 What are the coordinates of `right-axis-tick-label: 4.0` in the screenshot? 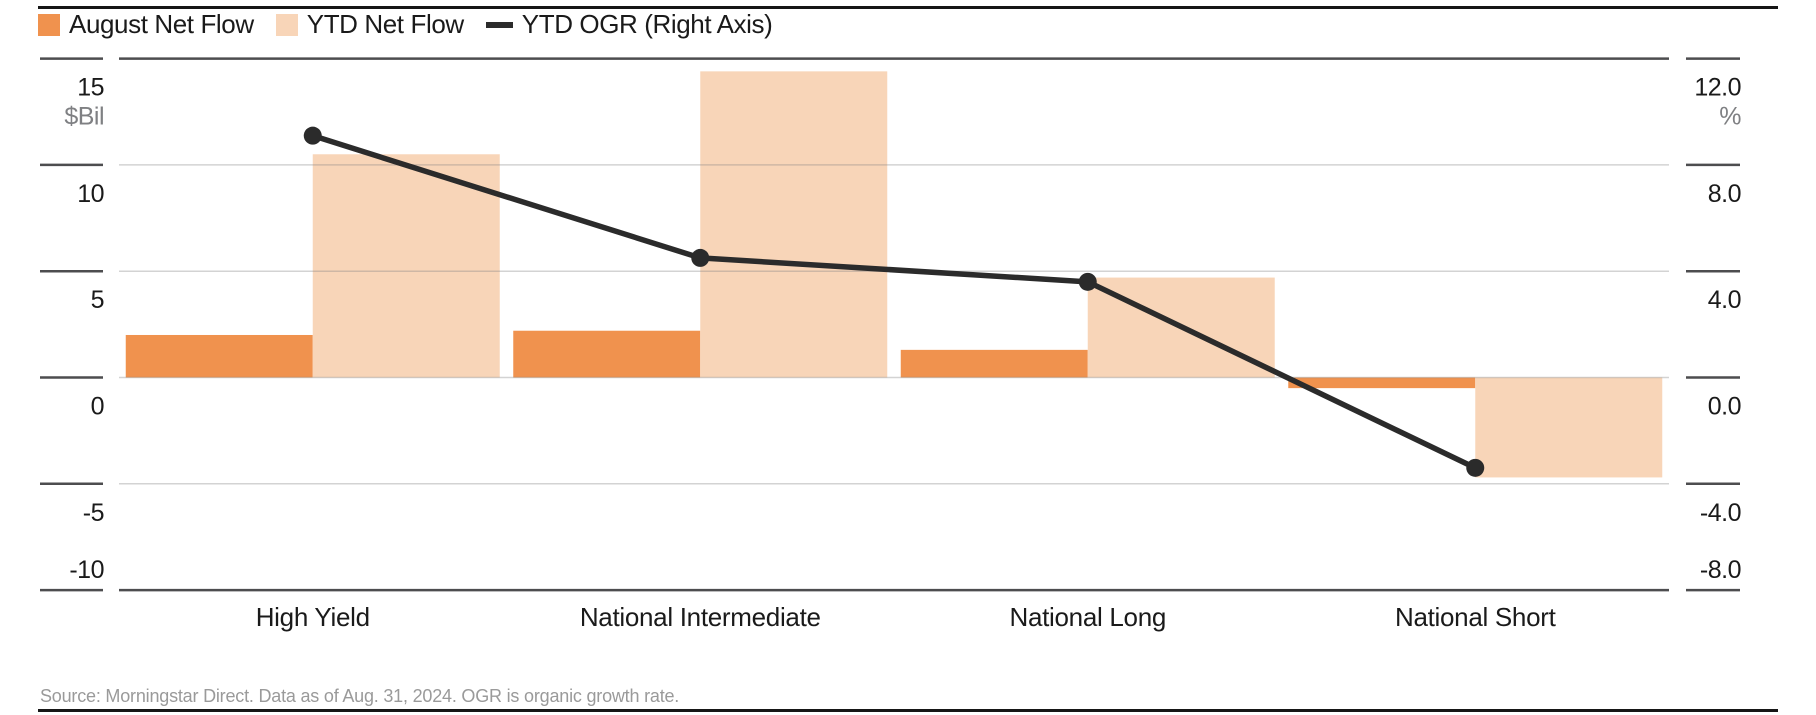 It's located at (1724, 300).